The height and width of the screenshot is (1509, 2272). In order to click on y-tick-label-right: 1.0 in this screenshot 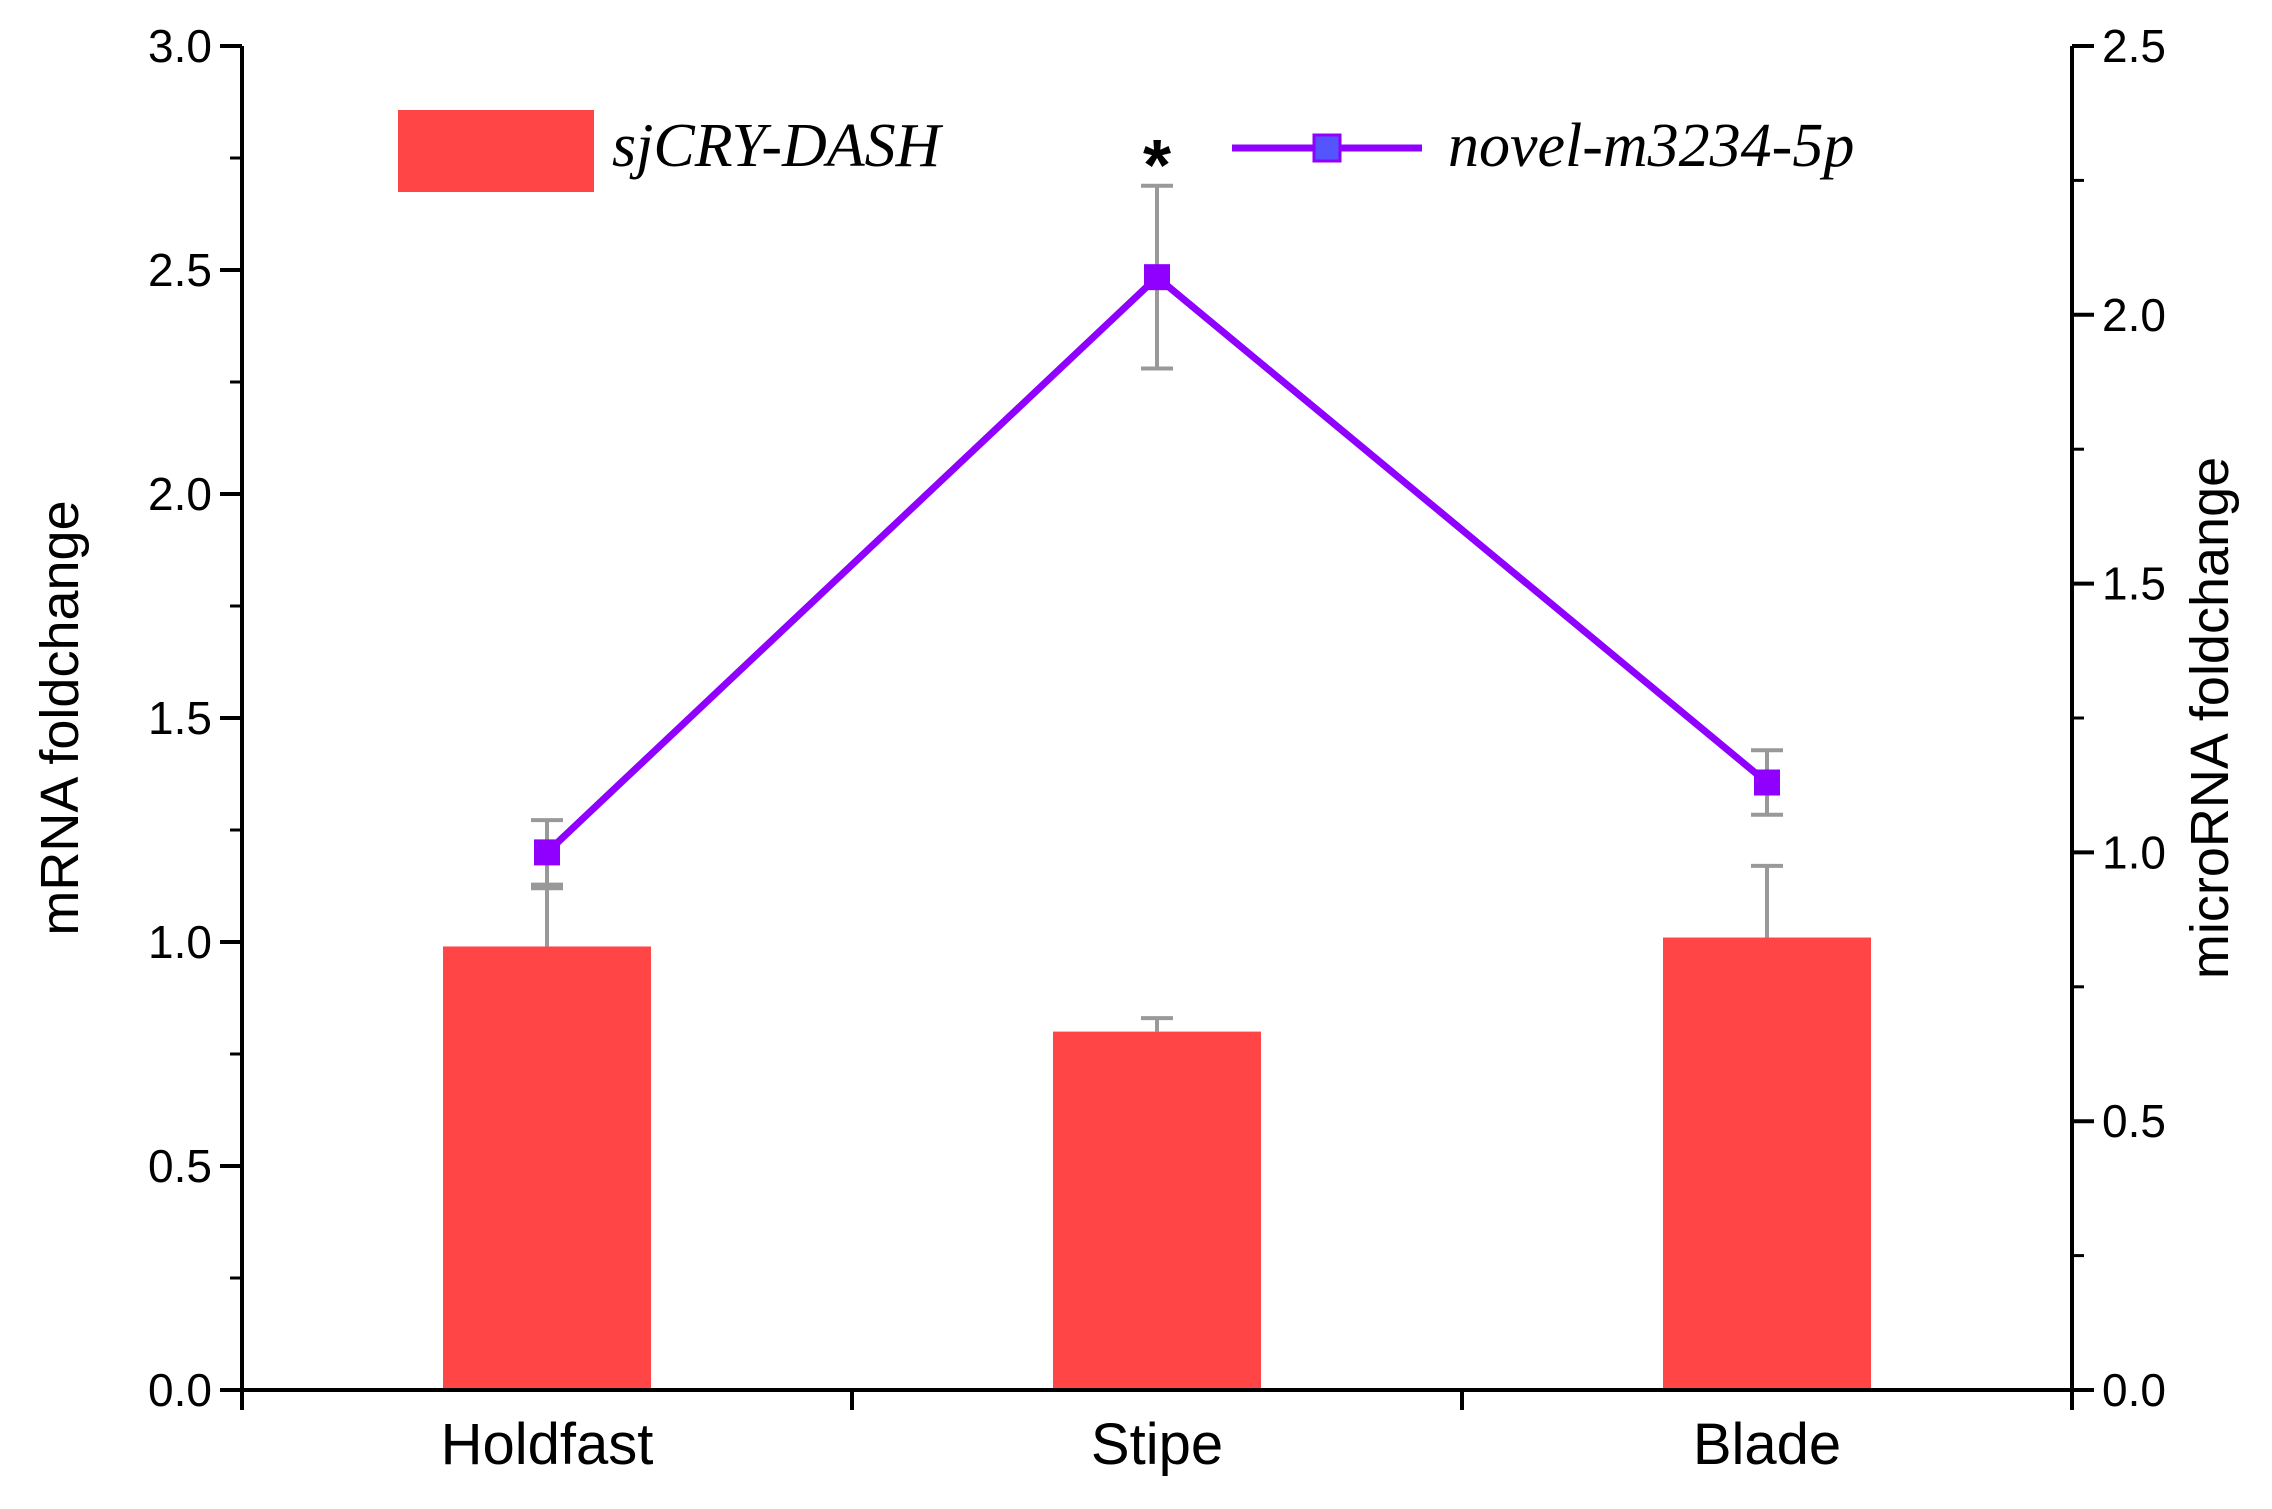, I will do `click(2134, 852)`.